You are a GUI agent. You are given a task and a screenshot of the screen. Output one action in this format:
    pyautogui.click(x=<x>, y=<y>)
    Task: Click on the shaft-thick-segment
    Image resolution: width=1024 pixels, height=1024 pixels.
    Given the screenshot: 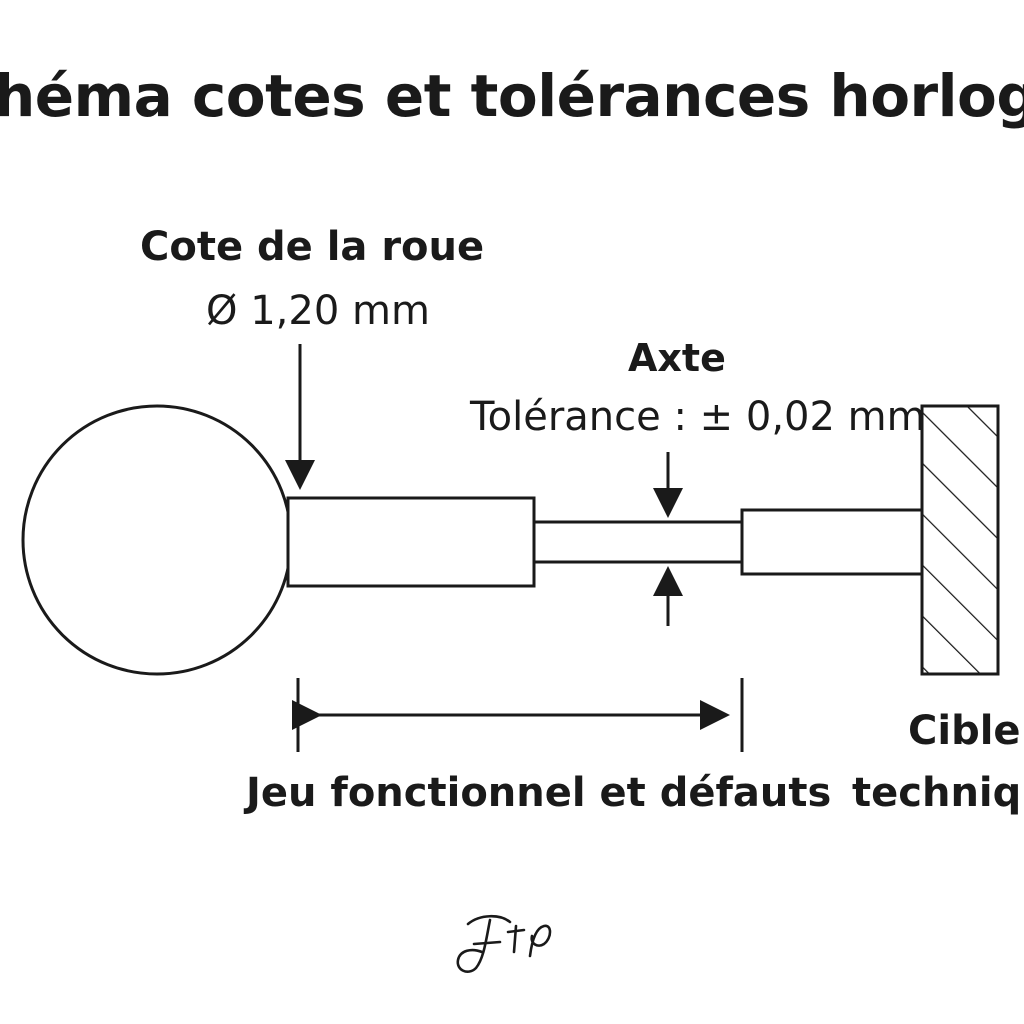 What is the action you would take?
    pyautogui.click(x=411, y=542)
    